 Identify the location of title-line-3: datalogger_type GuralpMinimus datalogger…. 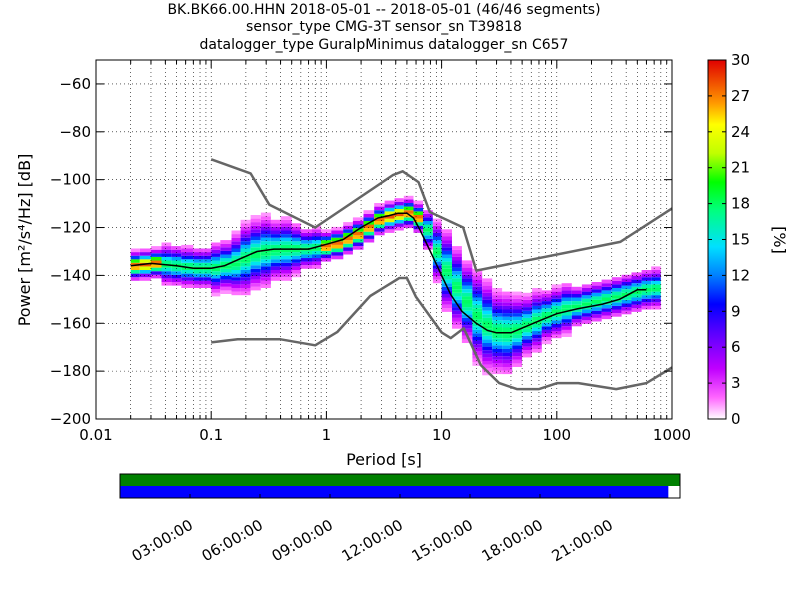
(384, 45).